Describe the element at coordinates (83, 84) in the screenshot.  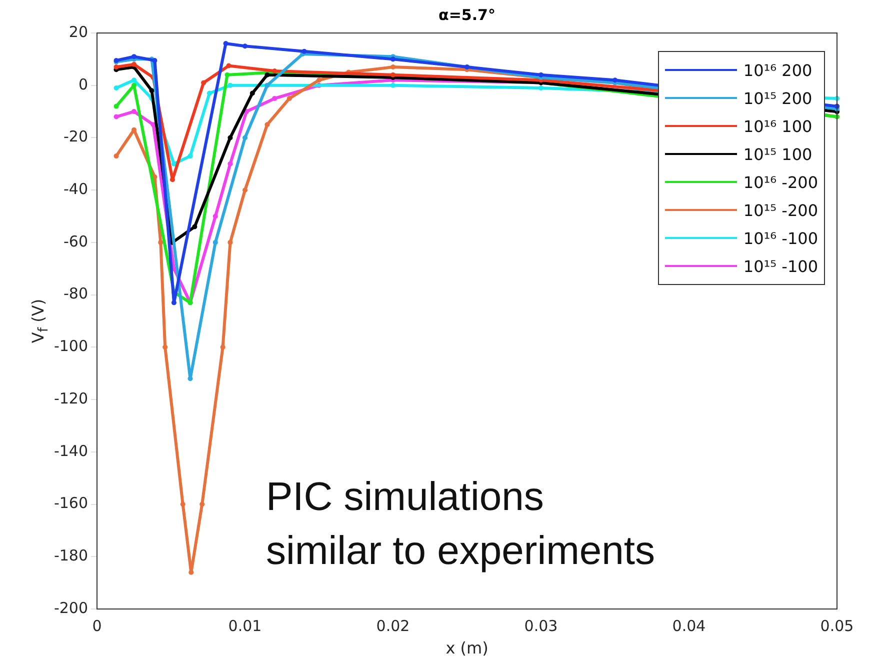
I see `y-tick-label: 0` at that location.